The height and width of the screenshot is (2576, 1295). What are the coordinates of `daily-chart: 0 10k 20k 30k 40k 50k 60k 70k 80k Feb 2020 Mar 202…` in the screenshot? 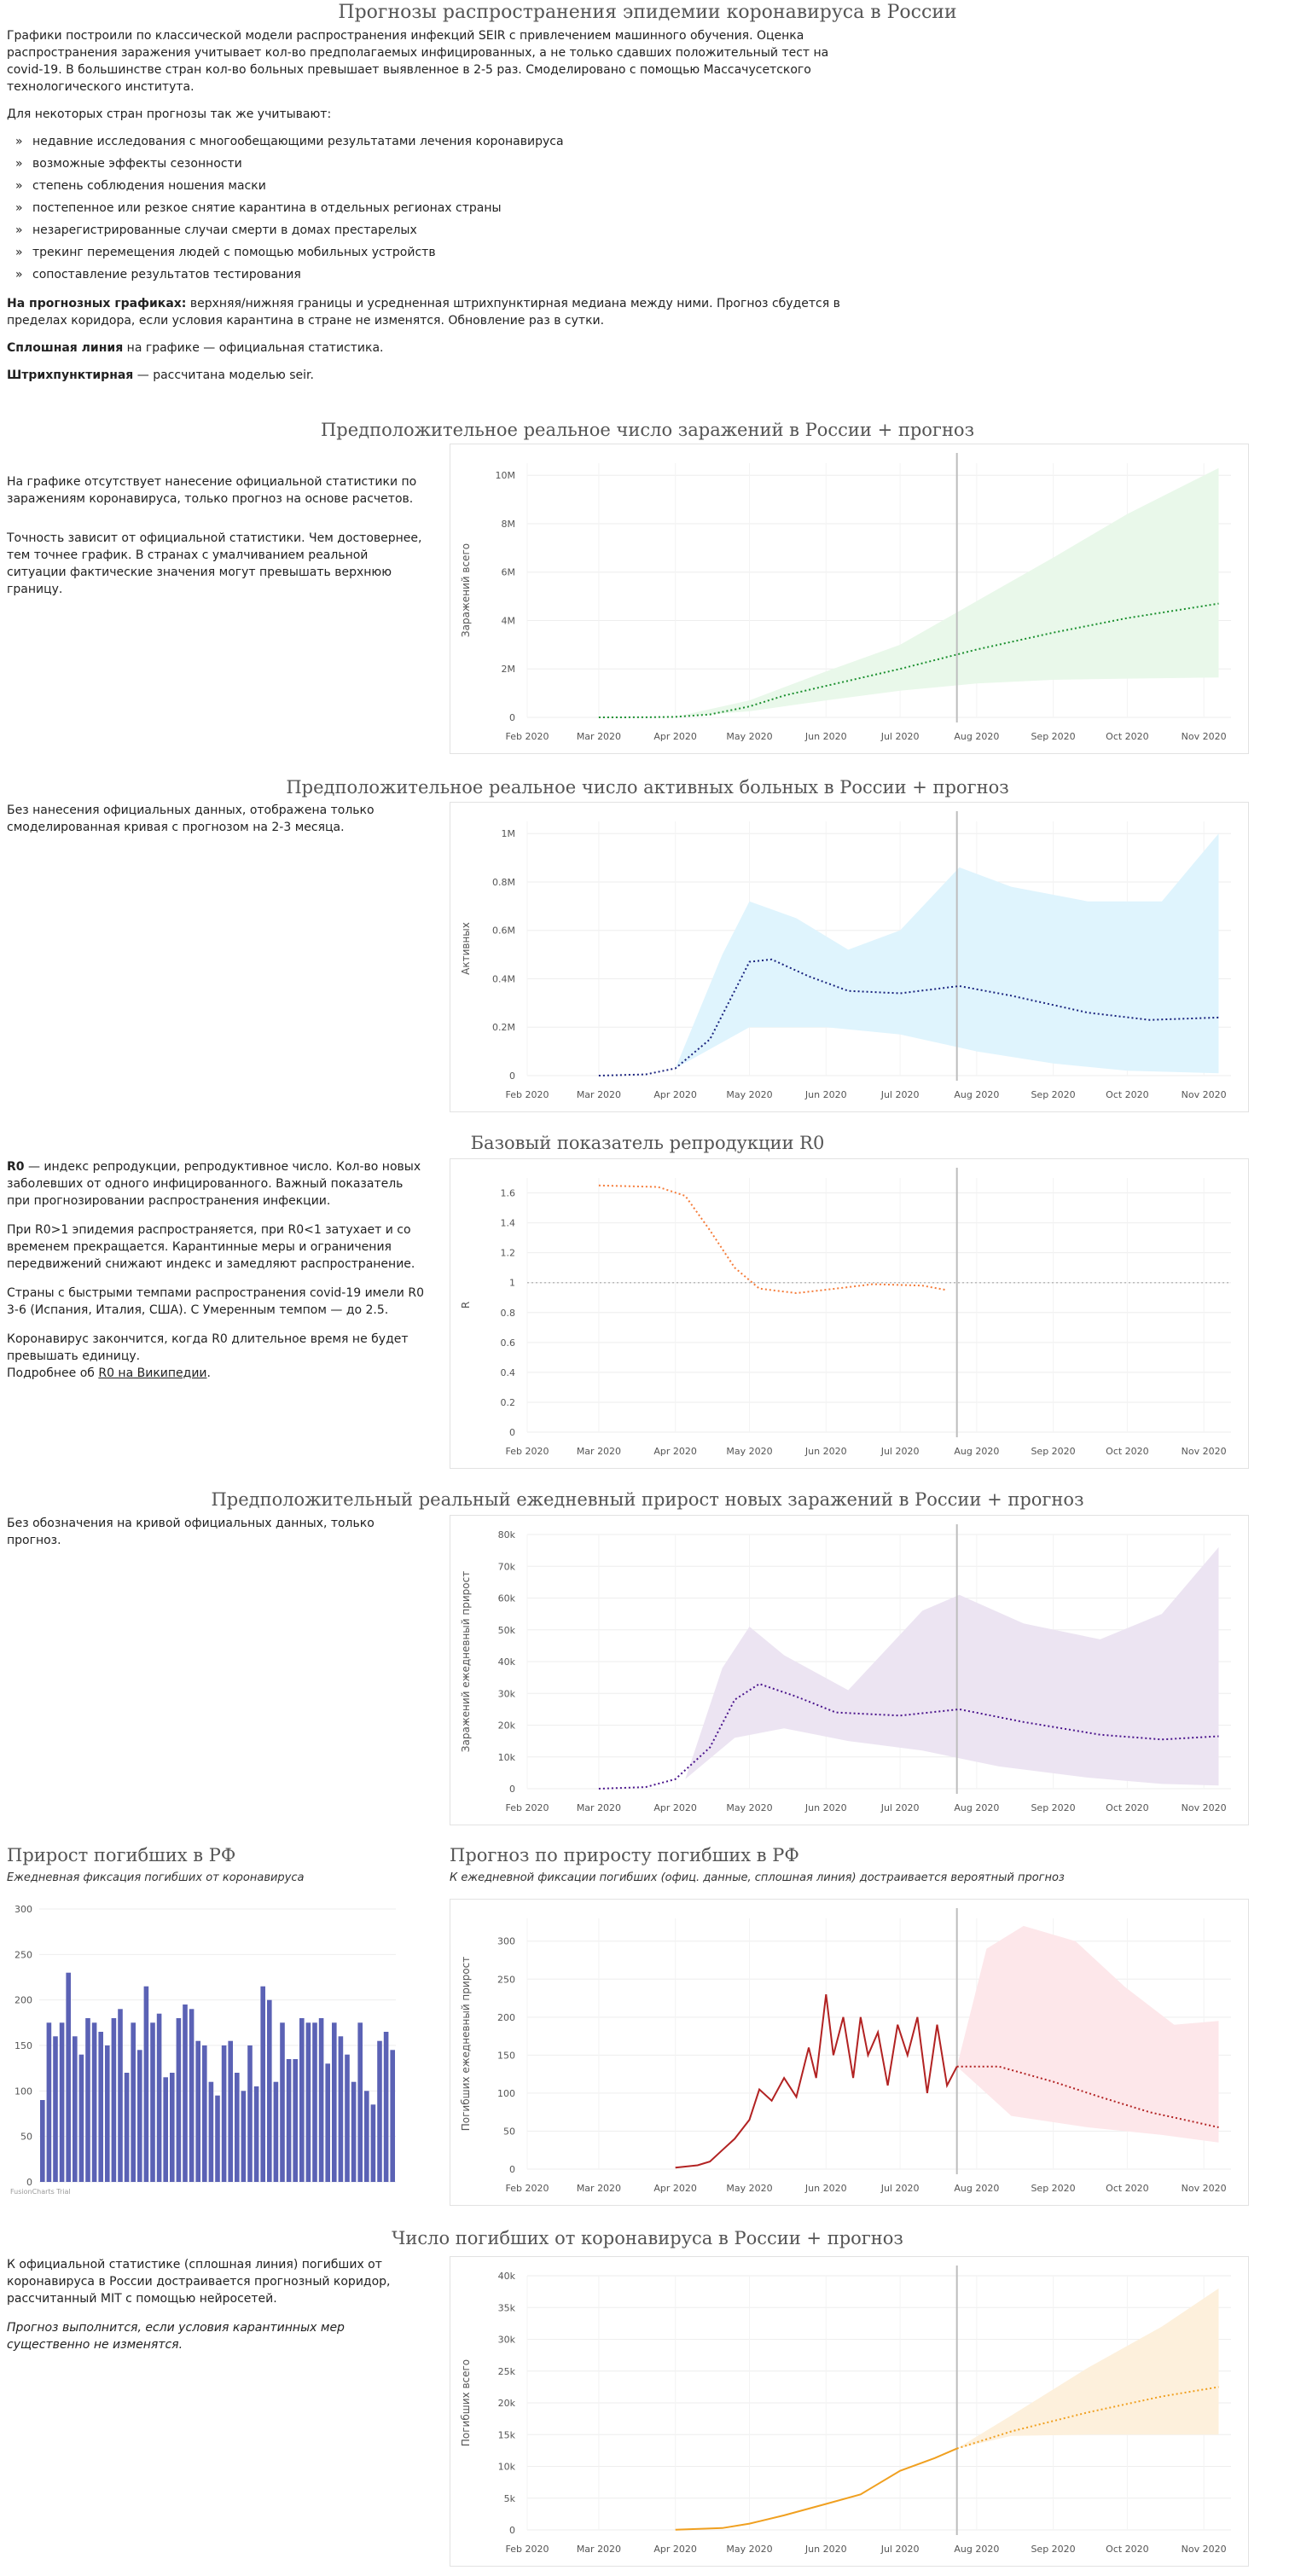 It's located at (849, 1670).